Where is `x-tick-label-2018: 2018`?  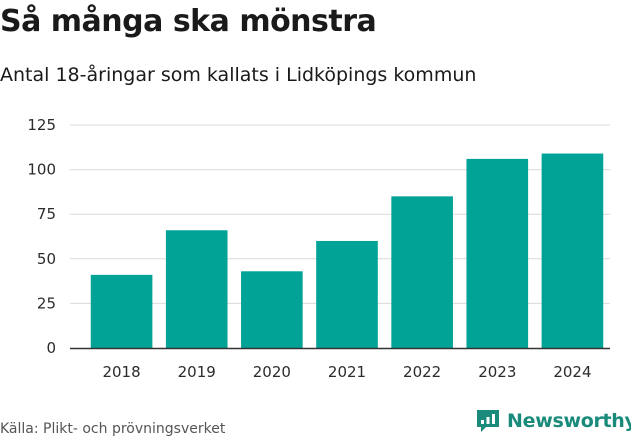 x-tick-label-2018: 2018 is located at coordinates (121, 372).